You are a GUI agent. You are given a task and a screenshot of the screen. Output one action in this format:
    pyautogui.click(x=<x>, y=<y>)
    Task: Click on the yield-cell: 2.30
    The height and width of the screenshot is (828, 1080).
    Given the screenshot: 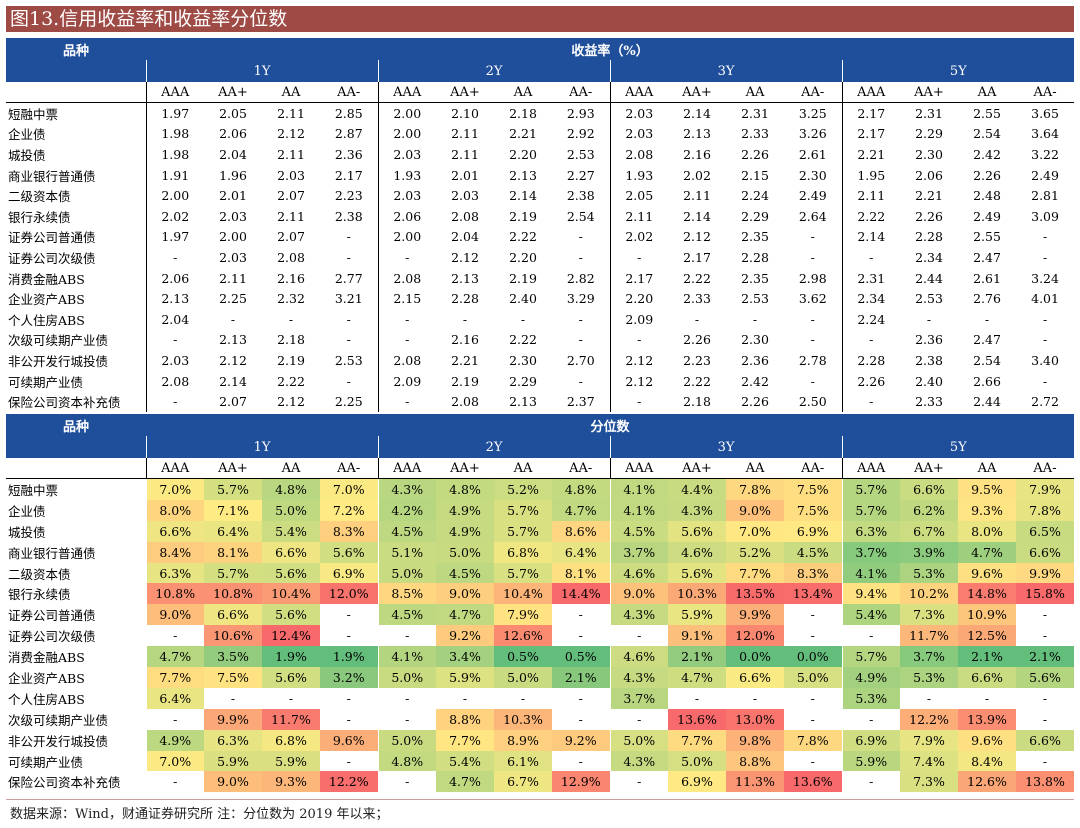 What is the action you would take?
    pyautogui.click(x=929, y=154)
    